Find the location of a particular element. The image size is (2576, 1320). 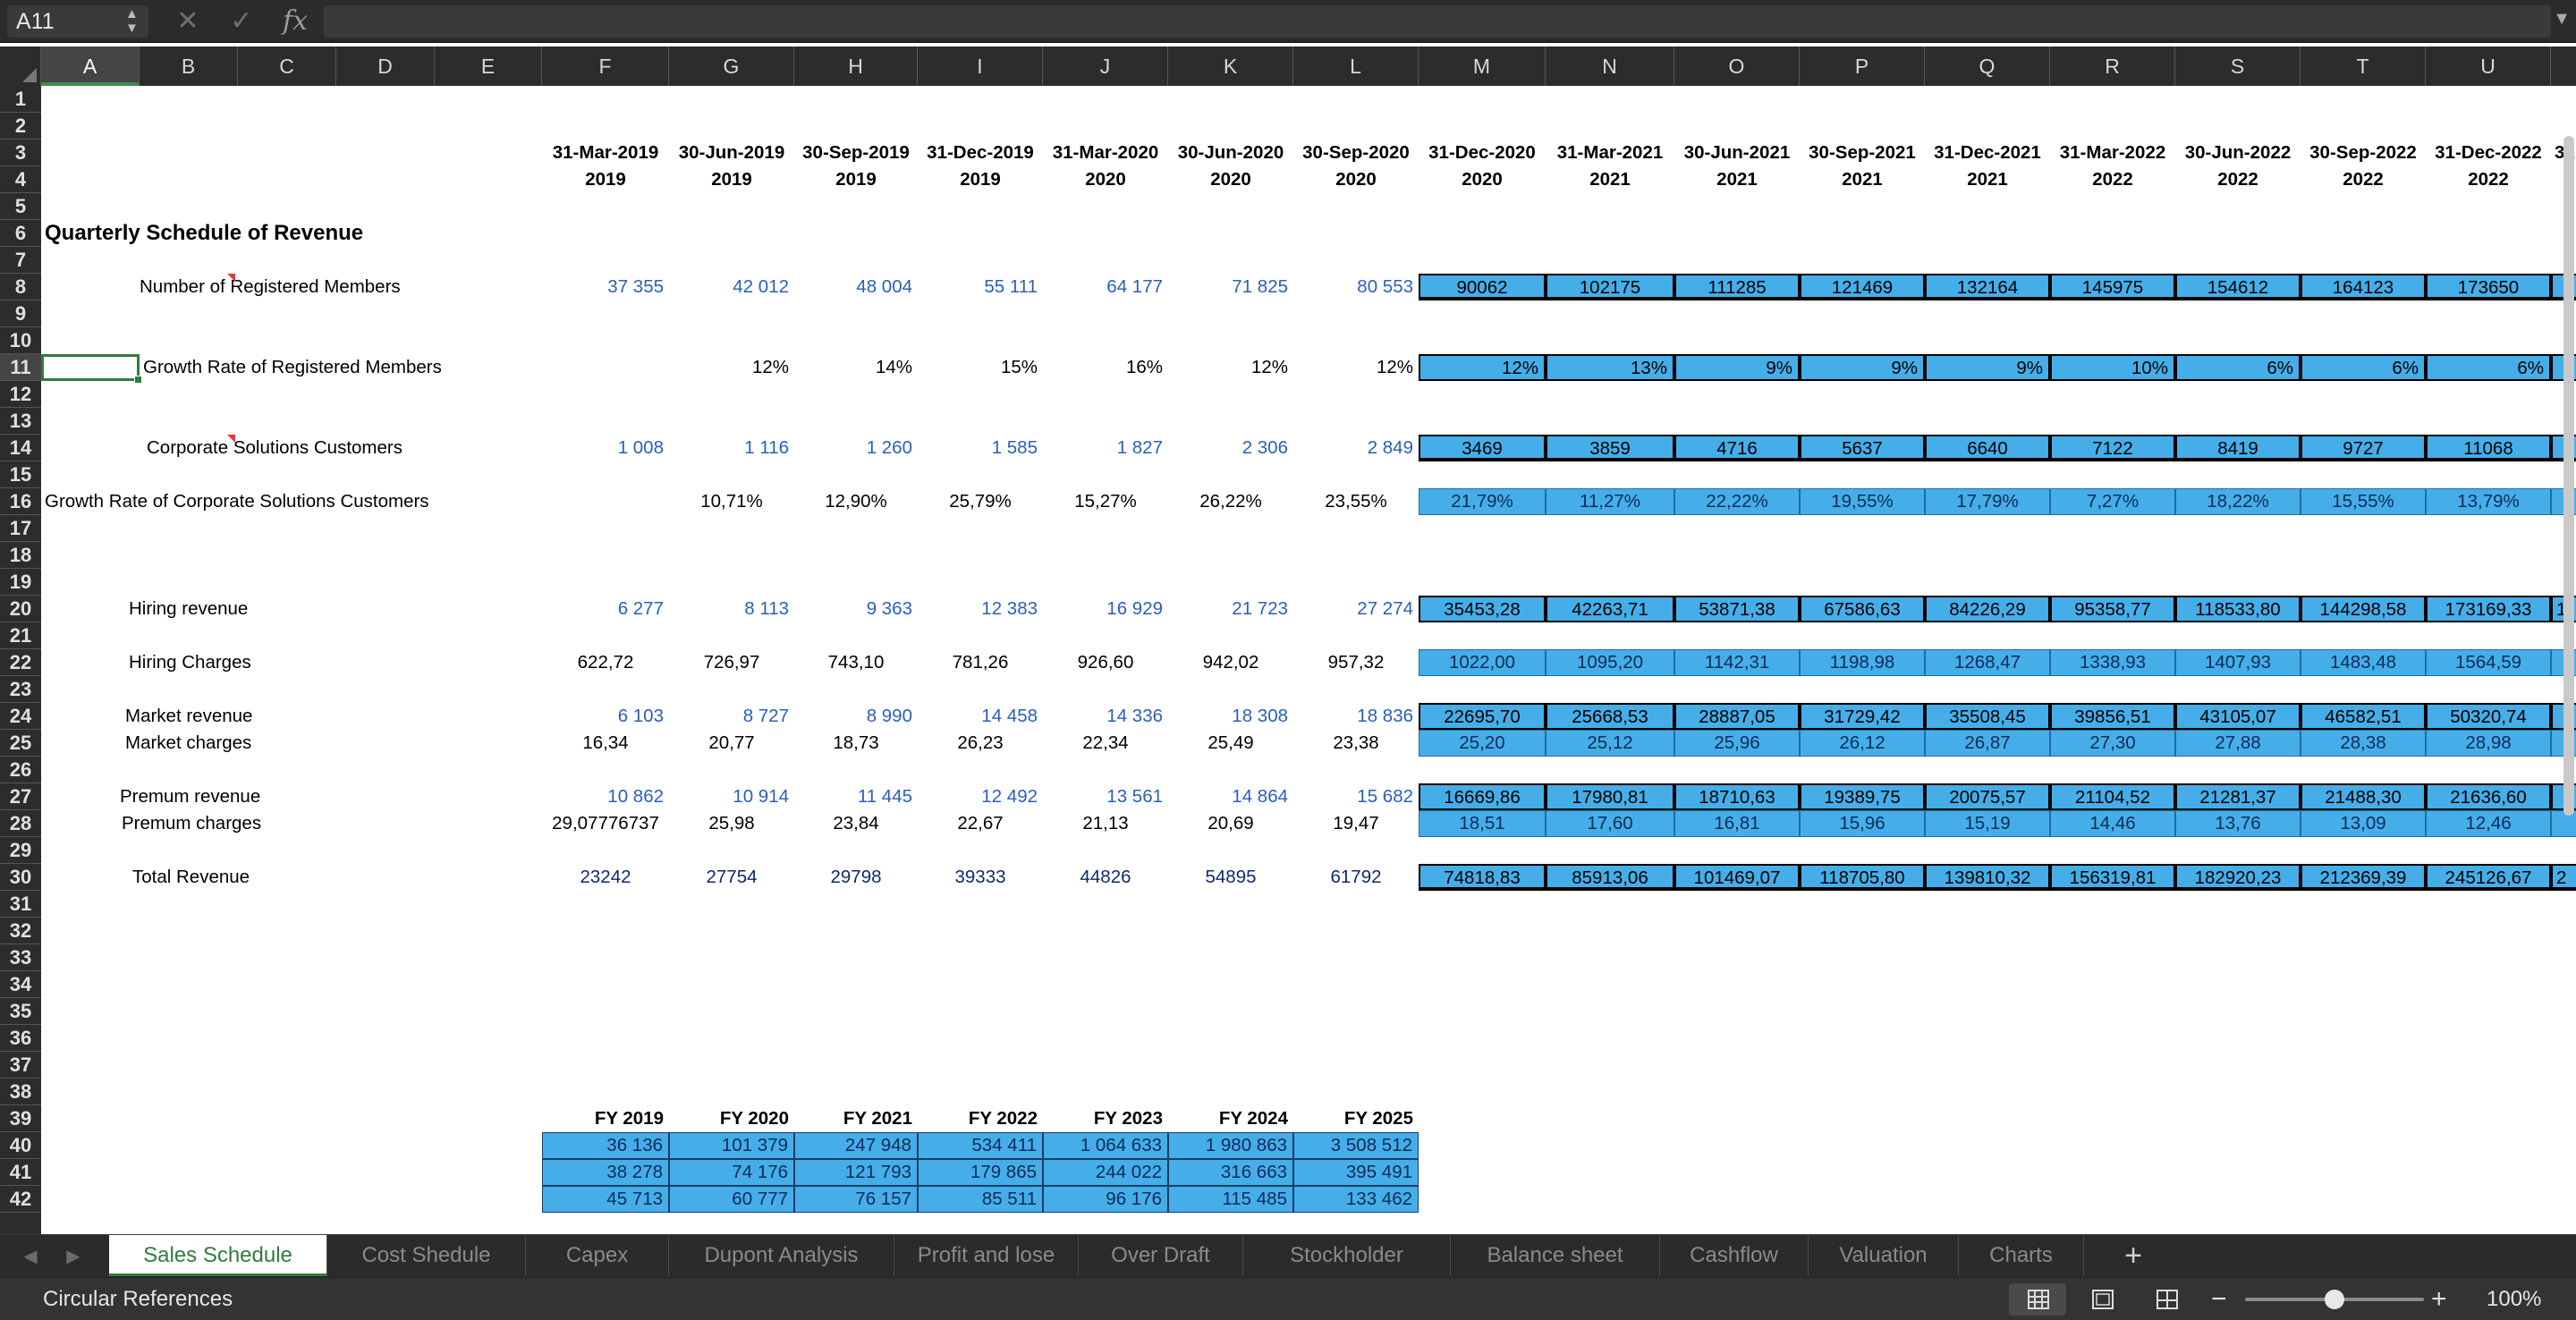

growth-registered-cell: 15% is located at coordinates (1019, 367).